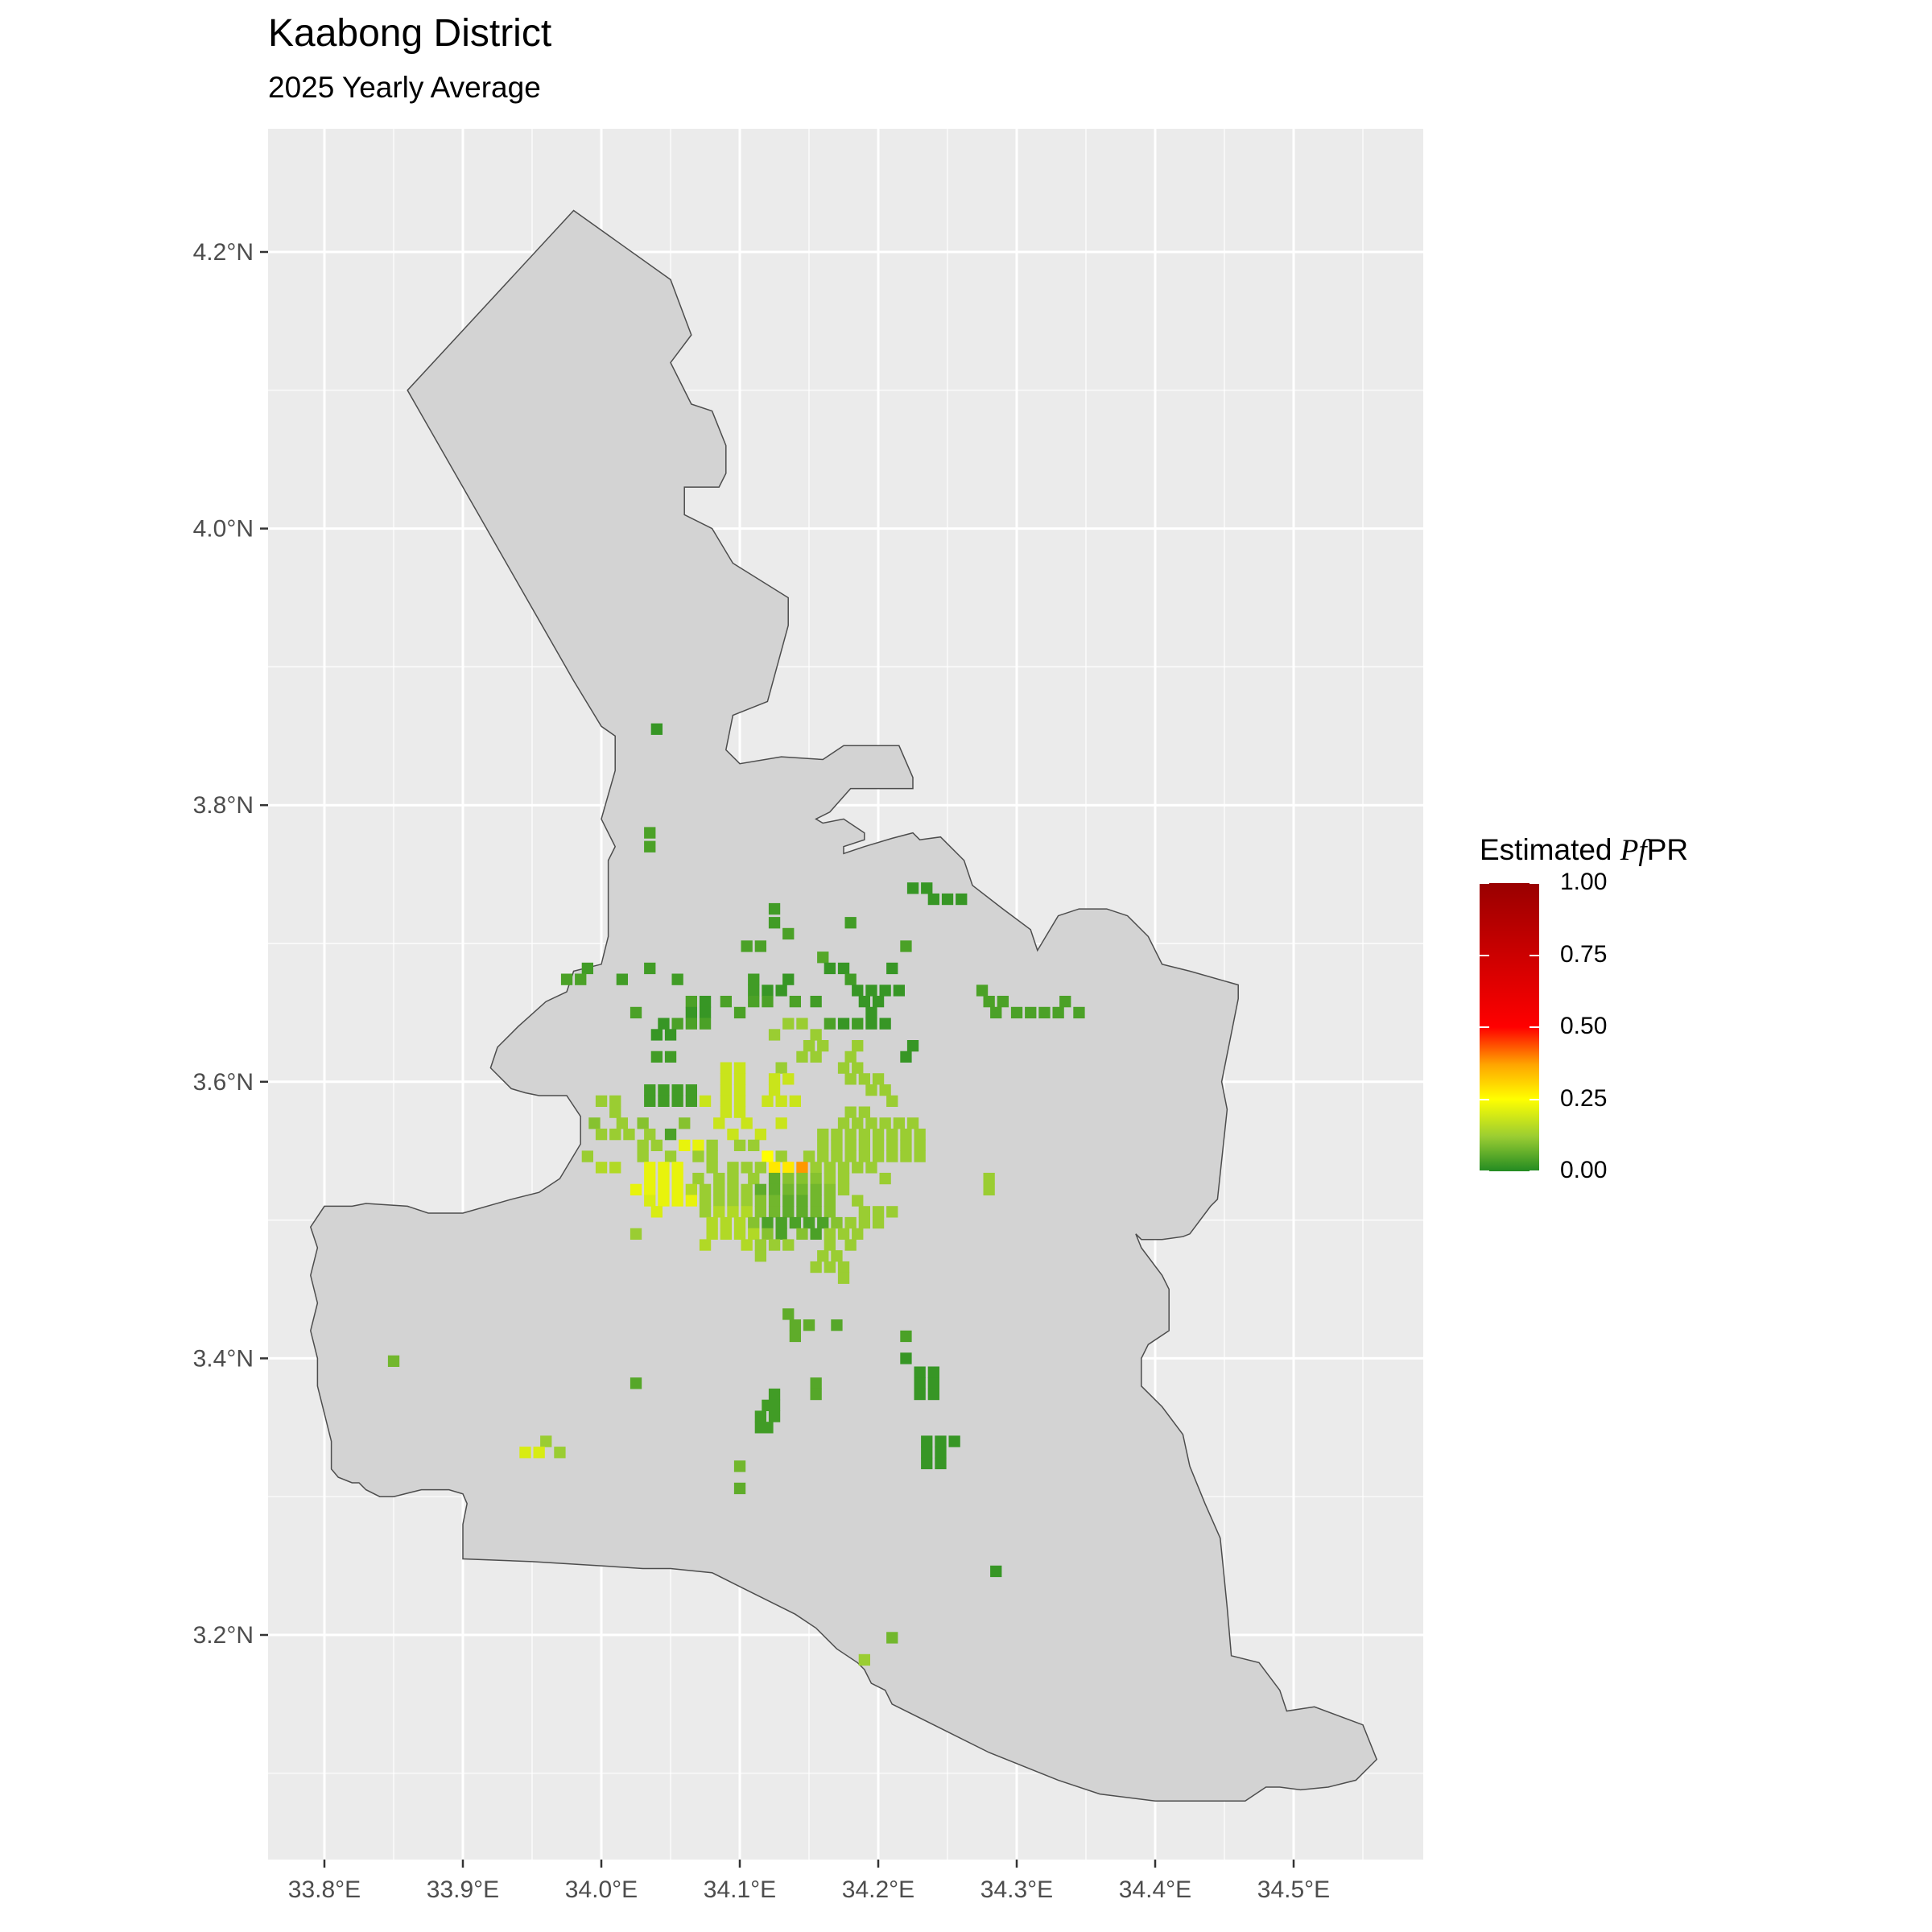 The image size is (1932, 1932). What do you see at coordinates (1509, 1027) in the screenshot?
I see `legend-colorbar` at bounding box center [1509, 1027].